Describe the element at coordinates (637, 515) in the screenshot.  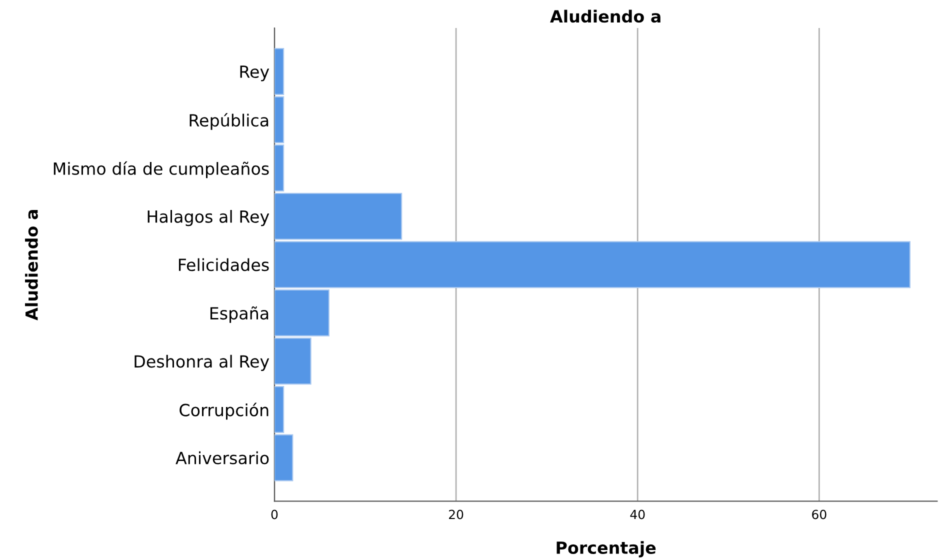
I see `x-tick-label: 40` at that location.